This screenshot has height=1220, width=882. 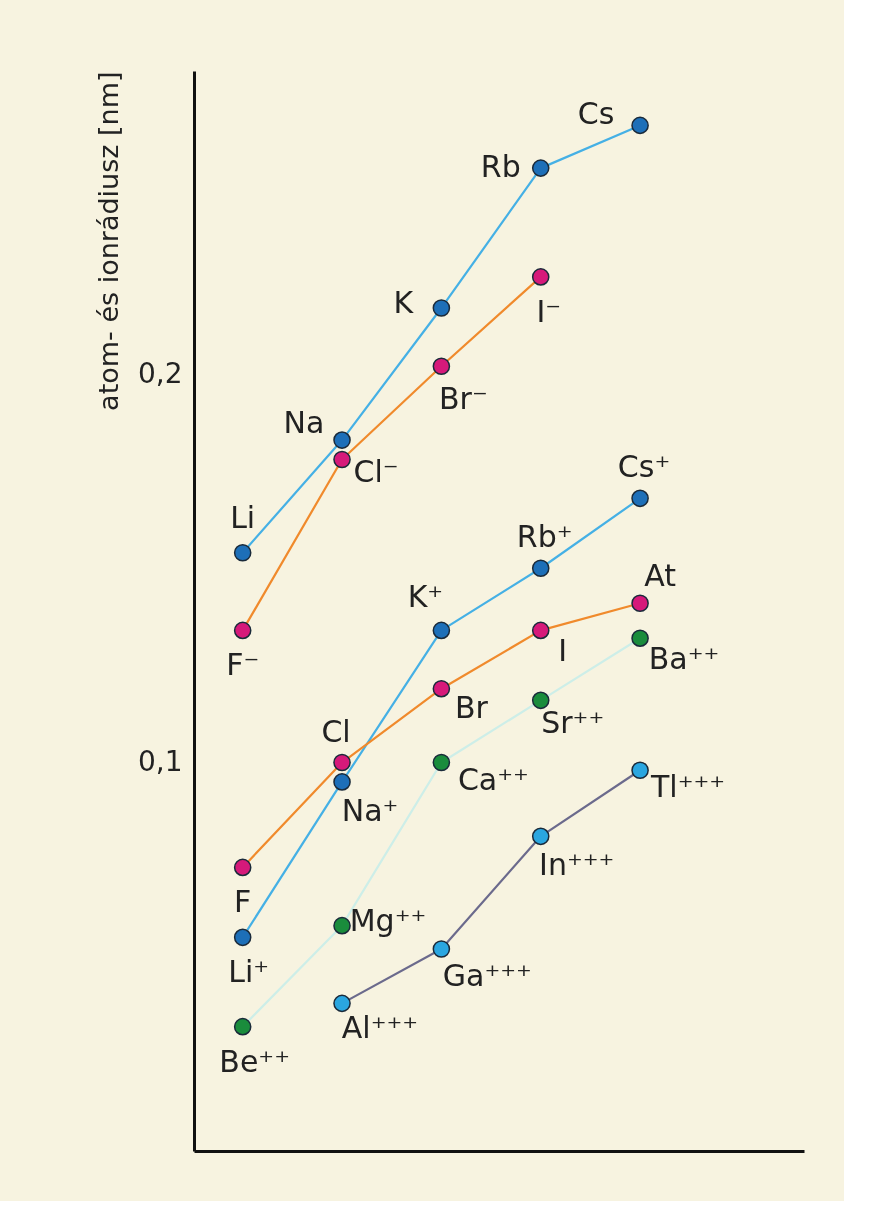 What do you see at coordinates (255, 1061) in the screenshot?
I see `data-label: Be⁺⁺` at bounding box center [255, 1061].